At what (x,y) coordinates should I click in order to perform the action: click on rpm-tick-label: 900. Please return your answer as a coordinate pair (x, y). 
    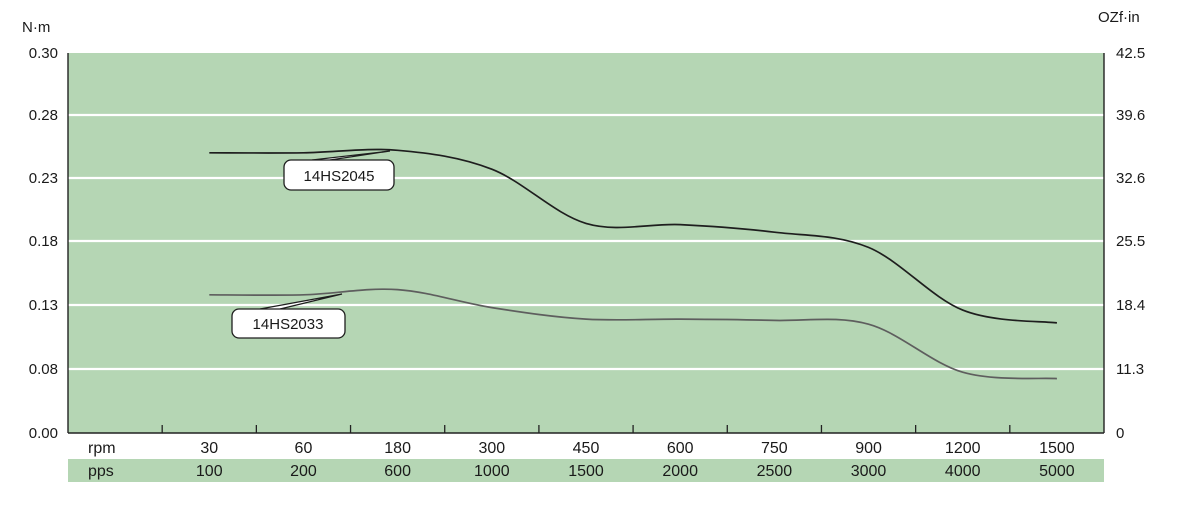
    Looking at the image, I should click on (868, 448).